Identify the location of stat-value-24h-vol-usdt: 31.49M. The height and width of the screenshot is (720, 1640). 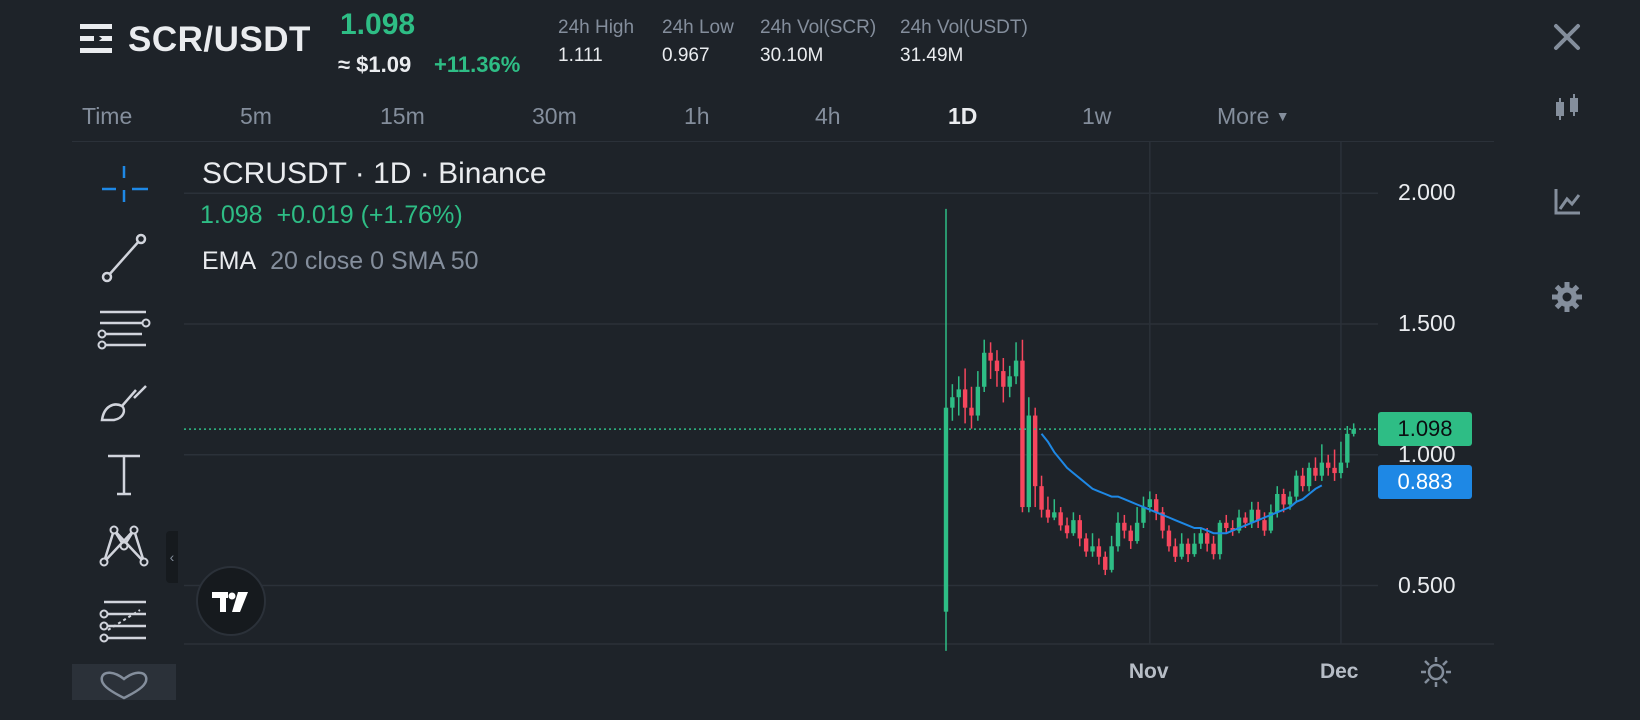
(932, 55).